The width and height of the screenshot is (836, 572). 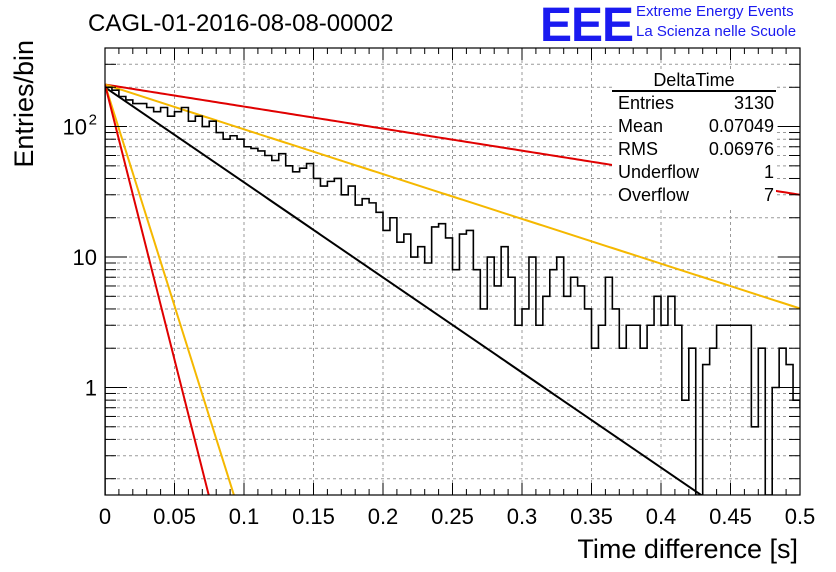 I want to click on stats-key: Underflow, so click(x=659, y=172).